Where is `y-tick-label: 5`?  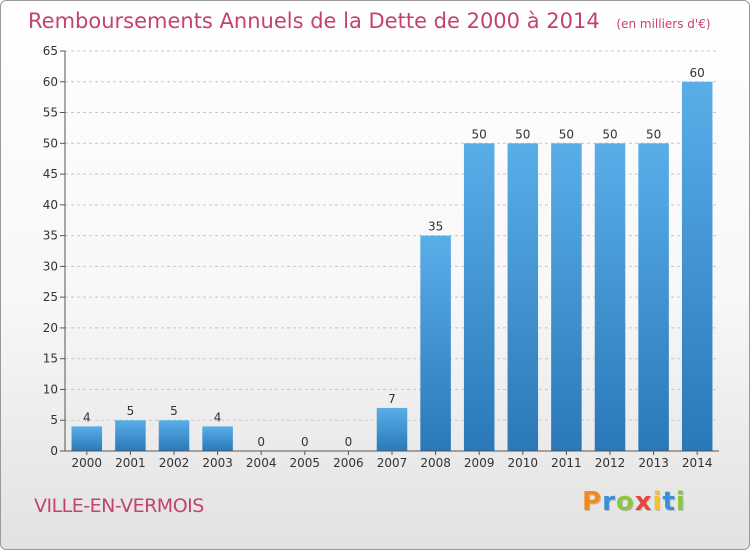
y-tick-label: 5 is located at coordinates (54, 420).